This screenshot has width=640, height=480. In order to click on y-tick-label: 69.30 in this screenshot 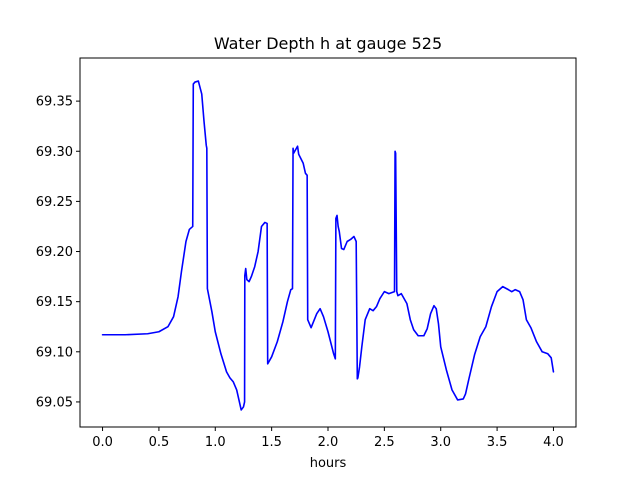, I will do `click(54, 152)`.